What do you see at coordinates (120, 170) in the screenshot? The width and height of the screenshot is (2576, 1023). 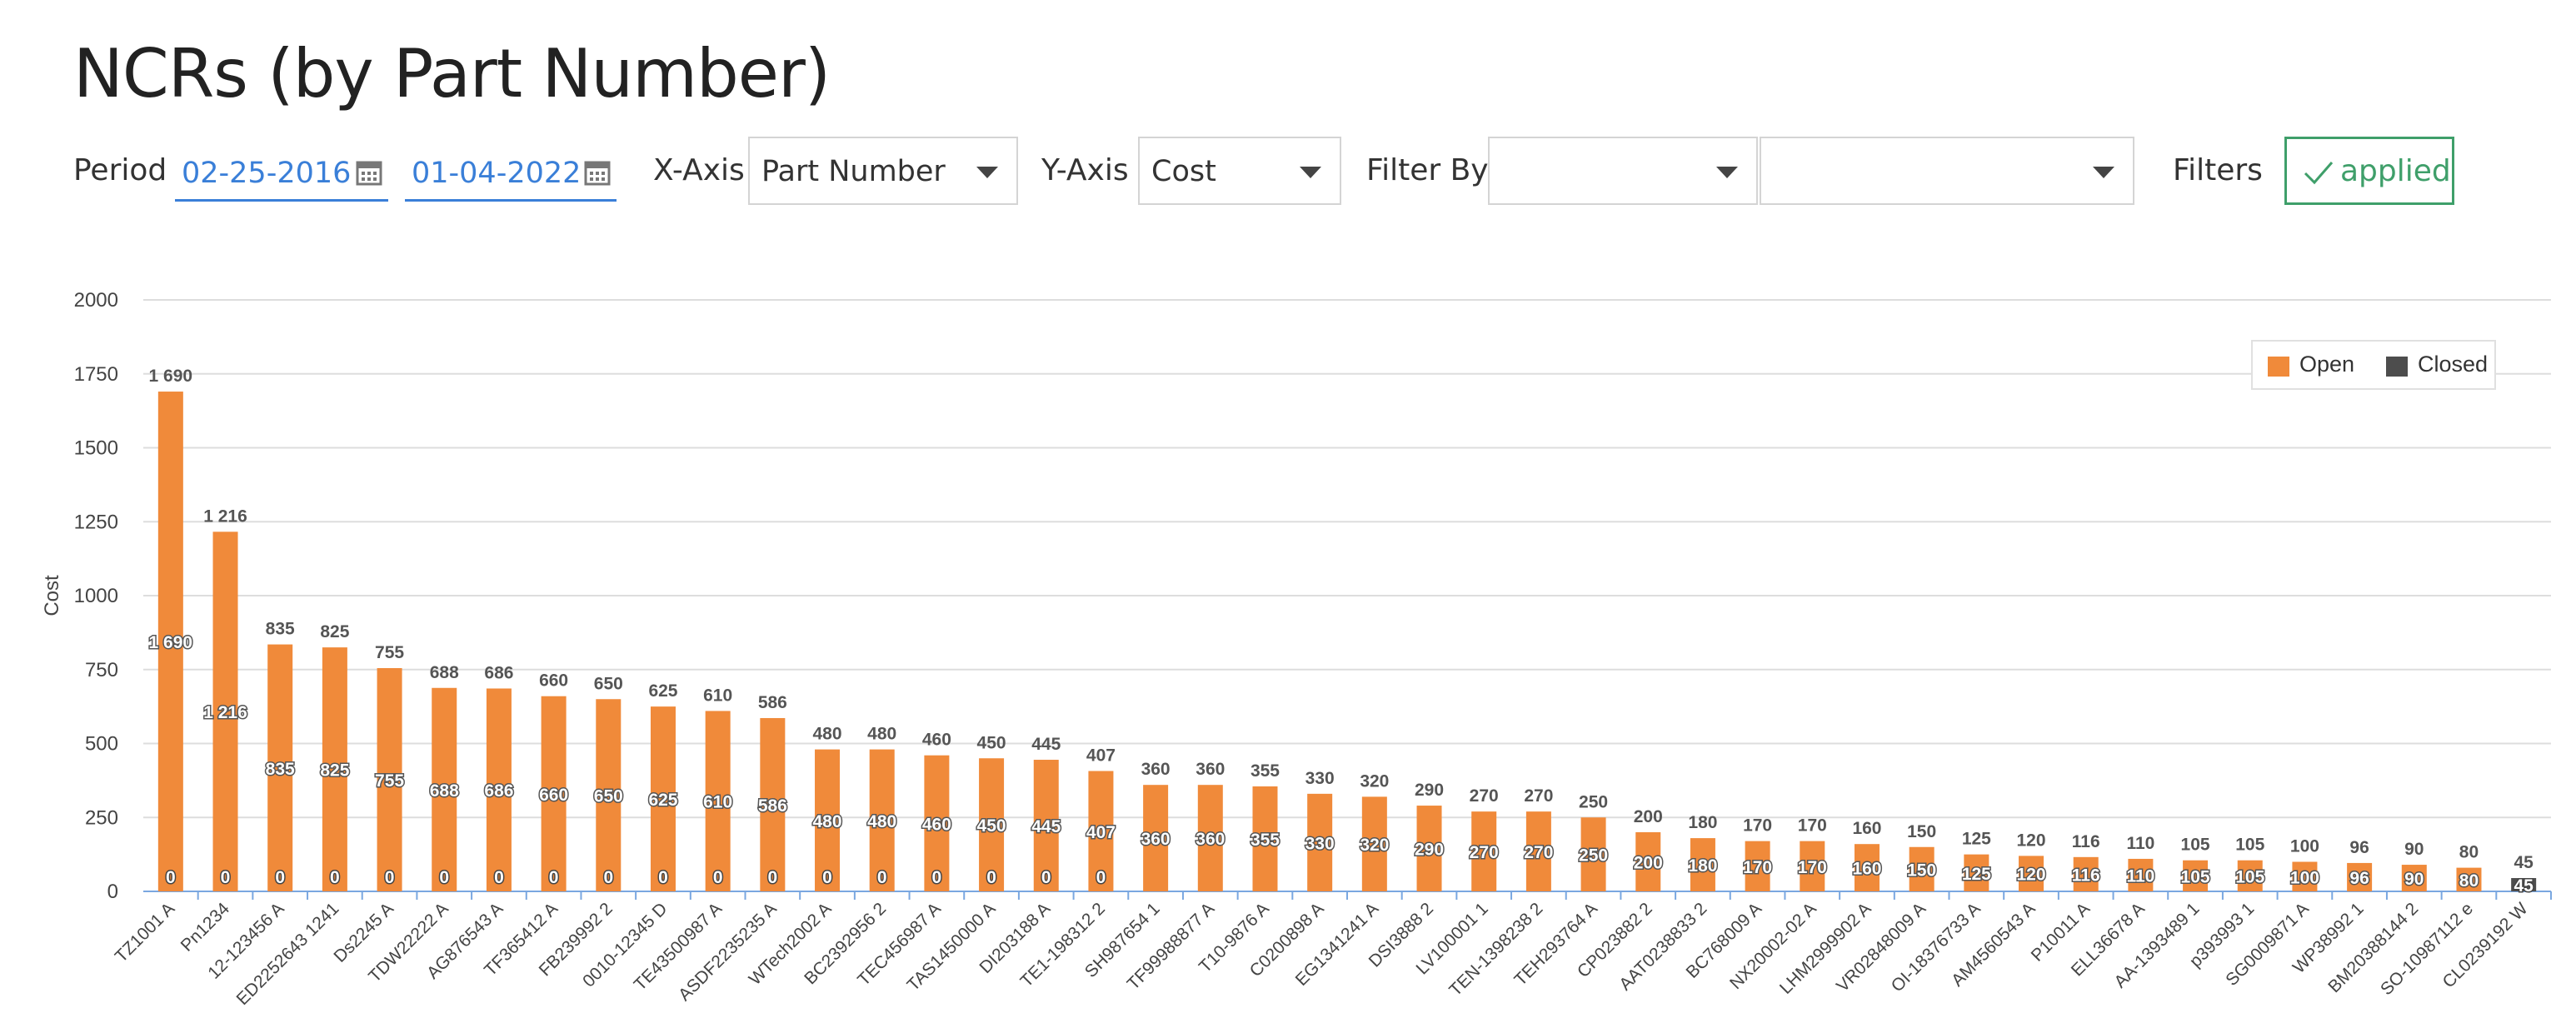 I see `period-label: Period` at bounding box center [120, 170].